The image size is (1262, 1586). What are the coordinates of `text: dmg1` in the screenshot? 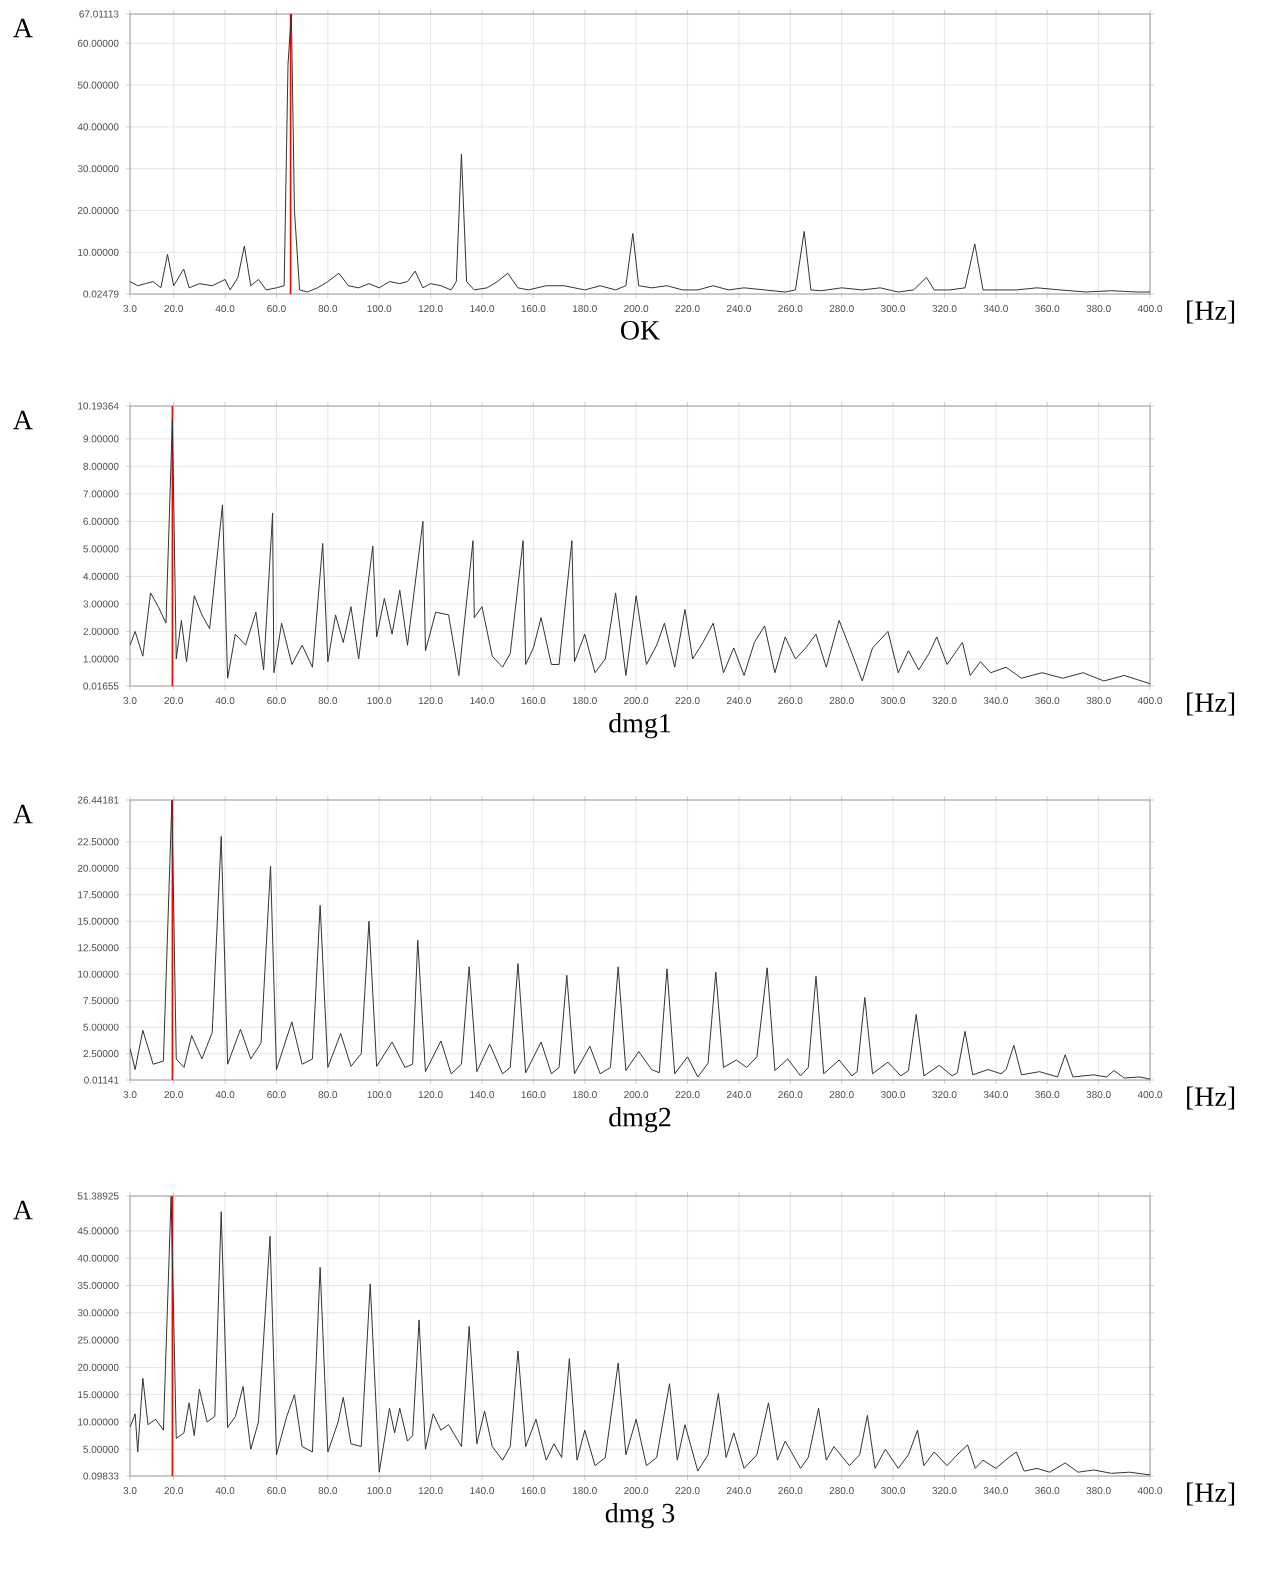 It's located at (640, 725).